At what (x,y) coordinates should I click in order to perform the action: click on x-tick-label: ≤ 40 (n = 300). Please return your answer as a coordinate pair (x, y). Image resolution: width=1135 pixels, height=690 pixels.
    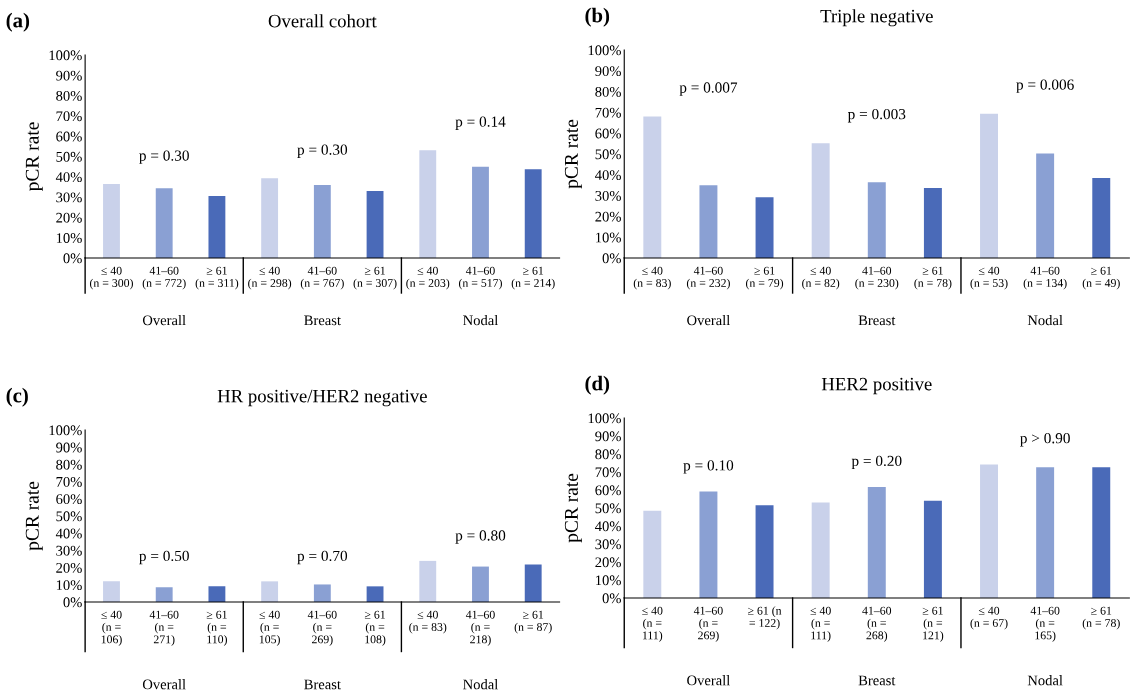
    Looking at the image, I should click on (111, 278).